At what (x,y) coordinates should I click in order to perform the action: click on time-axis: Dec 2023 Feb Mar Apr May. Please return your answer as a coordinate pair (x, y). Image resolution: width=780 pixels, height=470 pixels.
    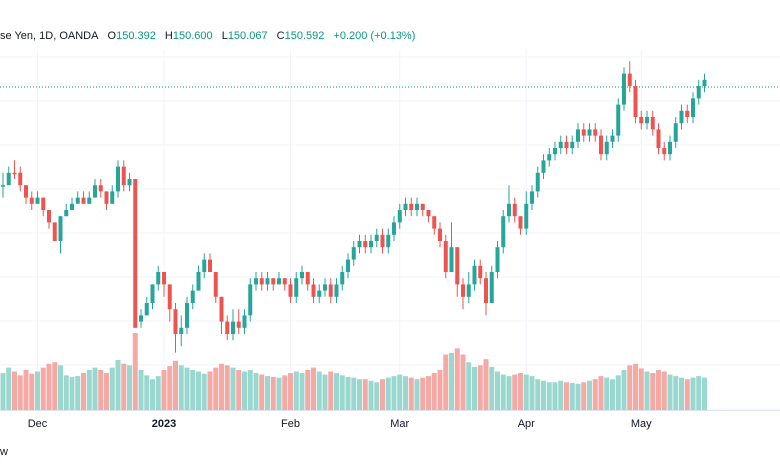
    Looking at the image, I should click on (390, 423).